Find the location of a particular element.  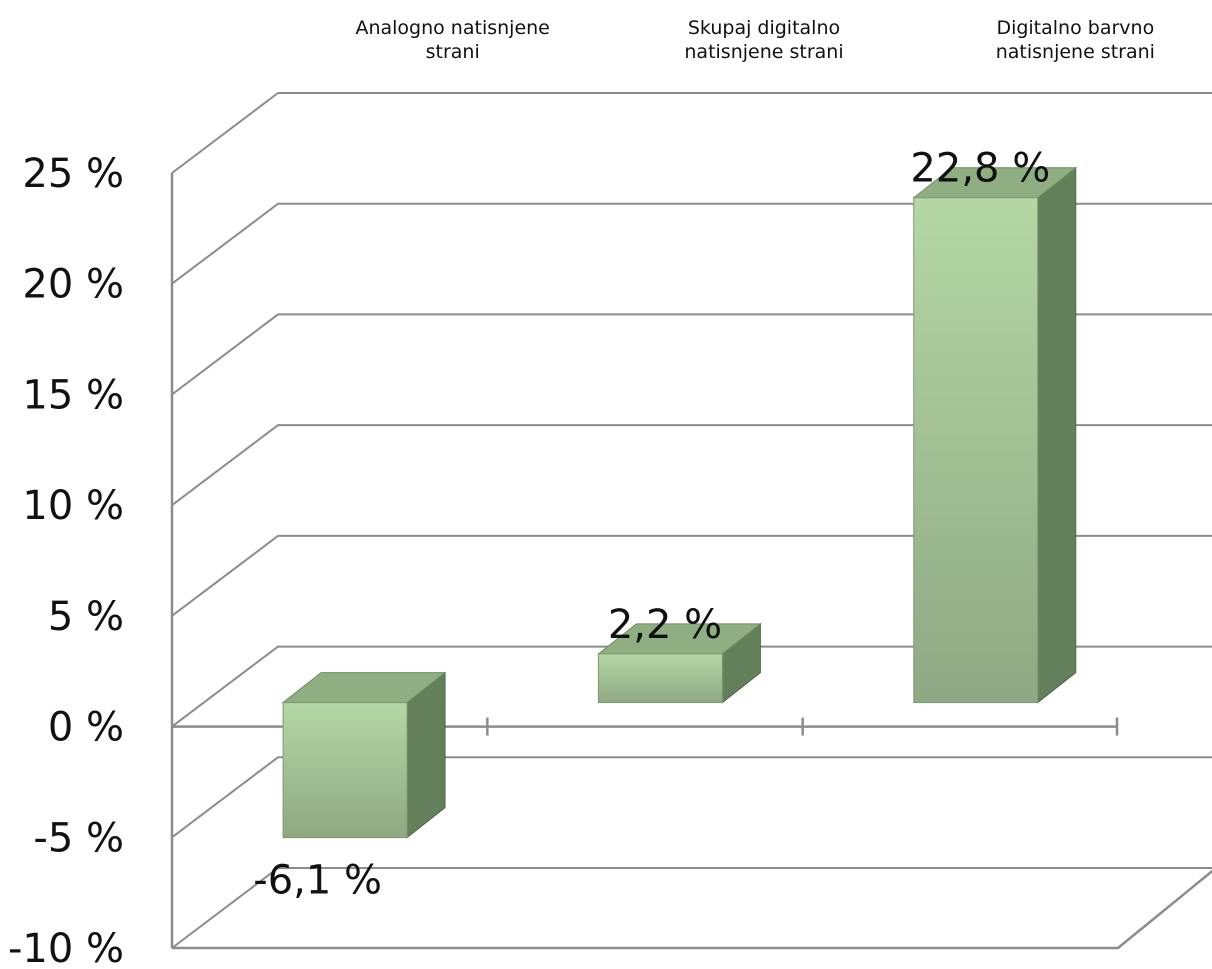

bar-side-face is located at coordinates (1057, 435).